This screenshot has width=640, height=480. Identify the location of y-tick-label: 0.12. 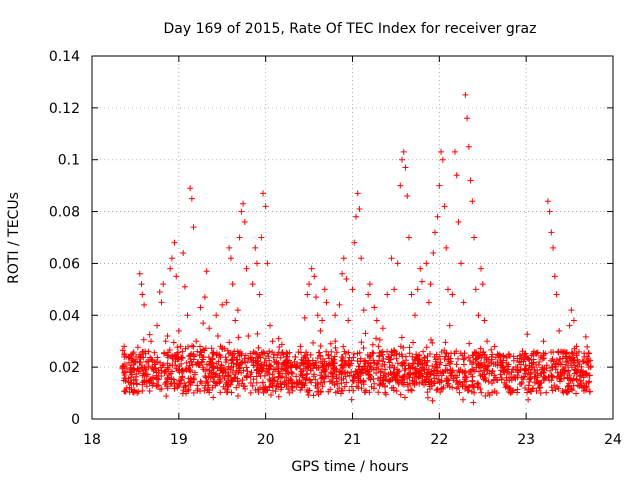
(64, 109).